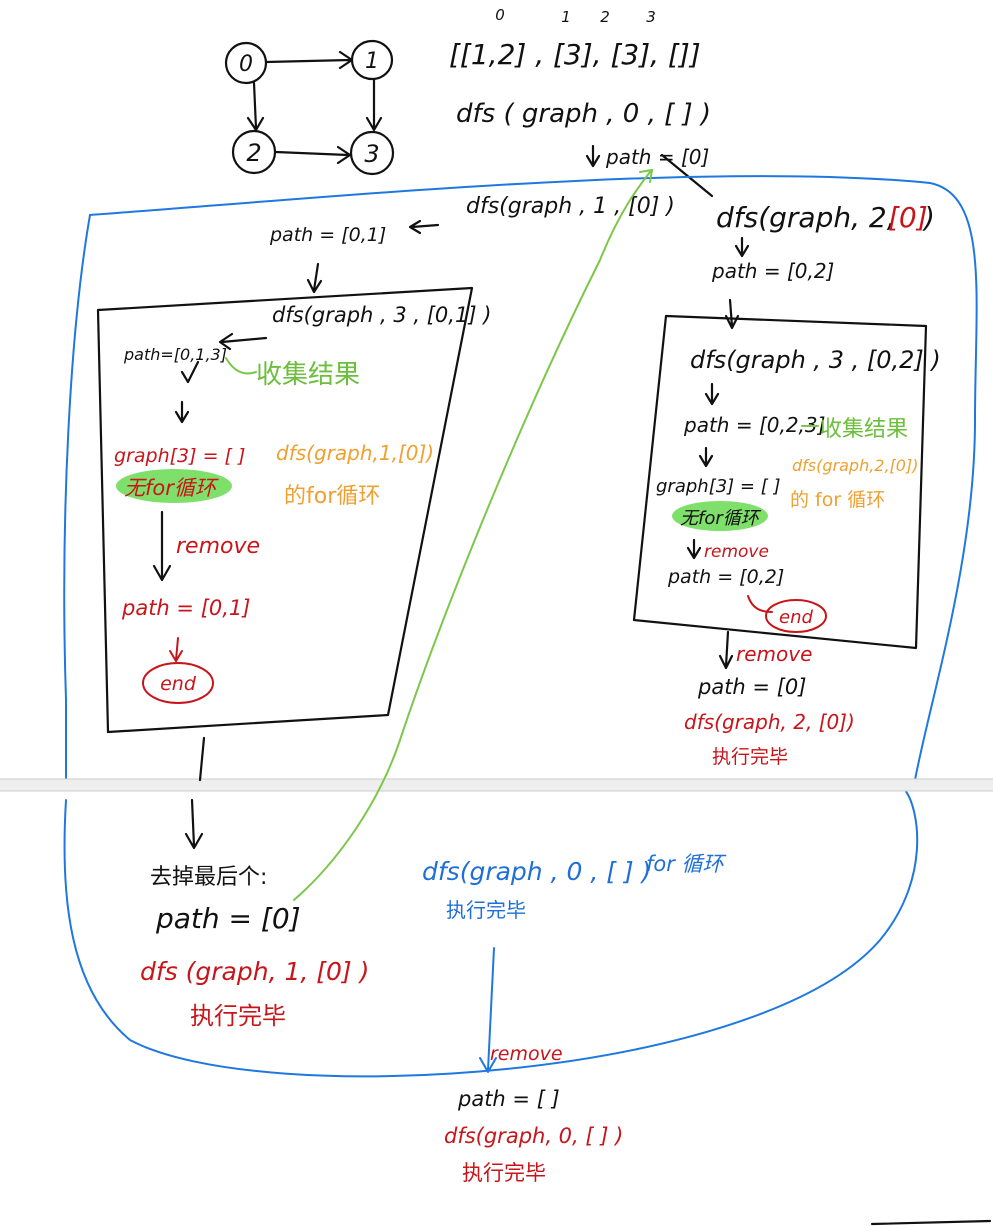 The image size is (993, 1226). I want to click on root-done-label: 执行完毕, so click(486, 910).